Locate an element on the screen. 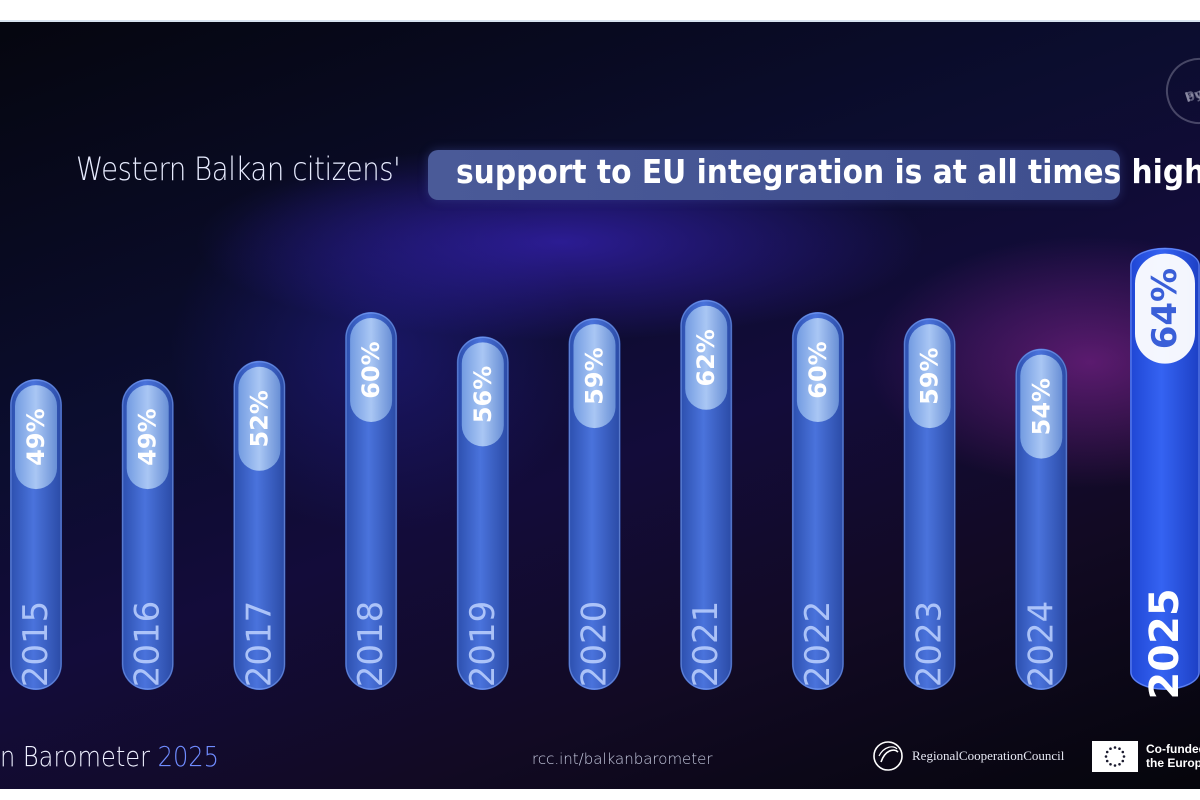  value-pill-2020 is located at coordinates (594, 376).